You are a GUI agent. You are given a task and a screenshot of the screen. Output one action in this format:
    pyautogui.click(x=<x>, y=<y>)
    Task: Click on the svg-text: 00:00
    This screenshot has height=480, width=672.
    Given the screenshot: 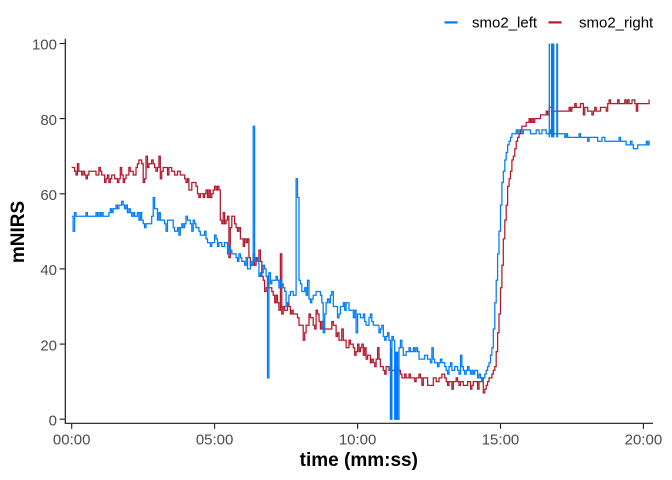 What is the action you would take?
    pyautogui.click(x=72, y=440)
    